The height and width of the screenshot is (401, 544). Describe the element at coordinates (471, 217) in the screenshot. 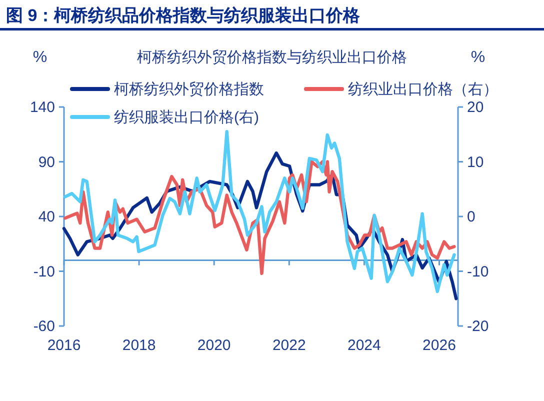

I see `y2-tick-label: 0` at that location.